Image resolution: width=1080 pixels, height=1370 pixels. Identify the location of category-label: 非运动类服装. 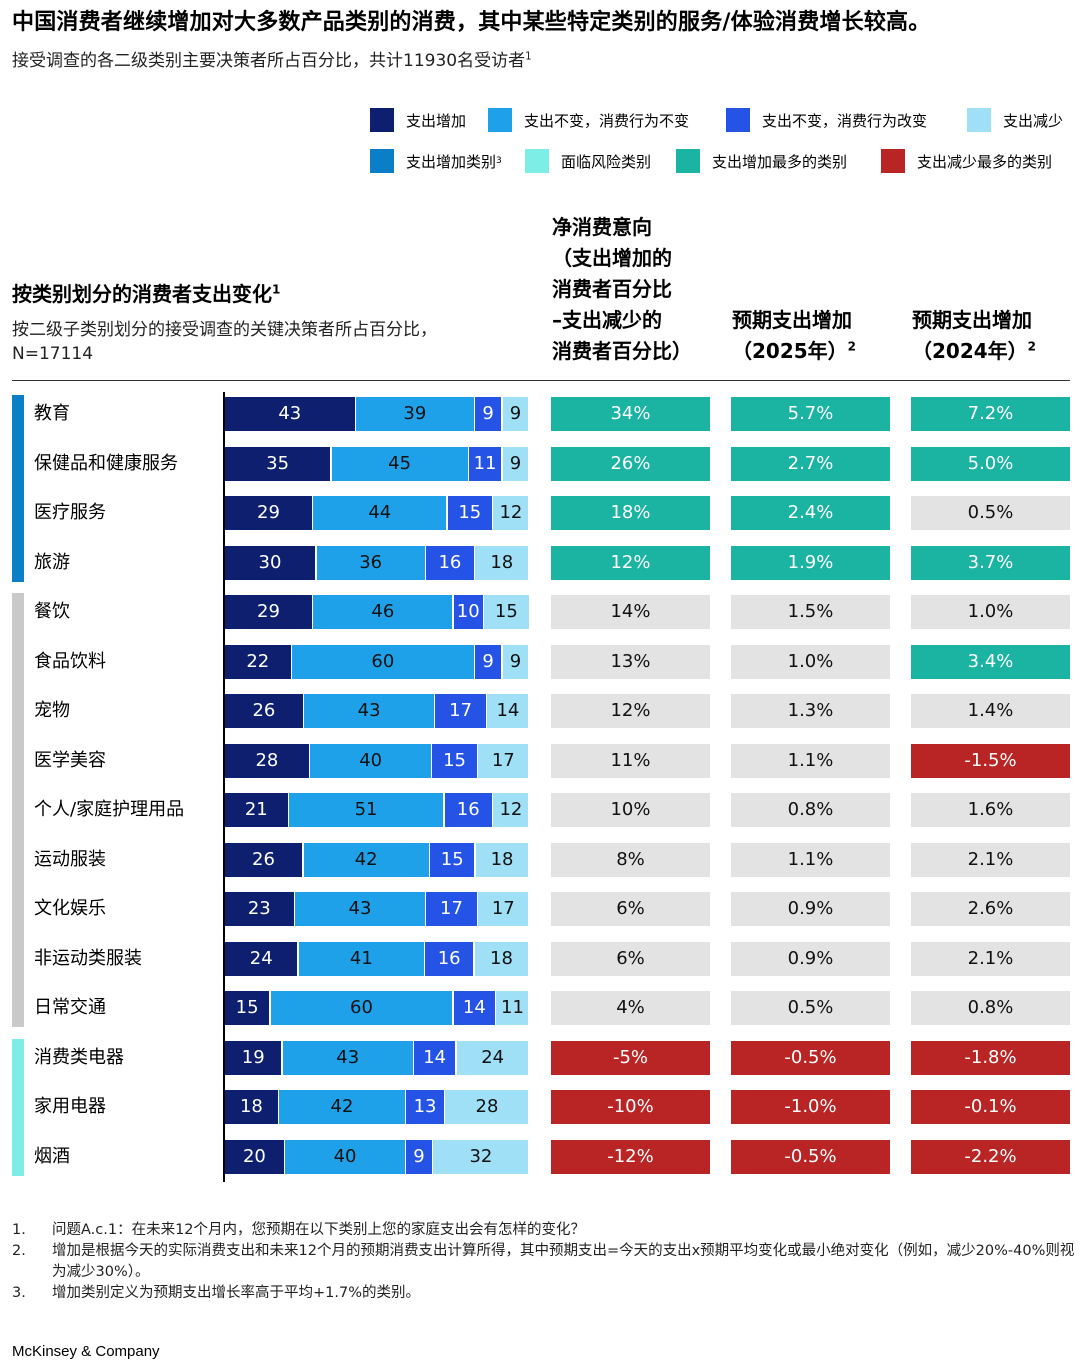
(88, 958).